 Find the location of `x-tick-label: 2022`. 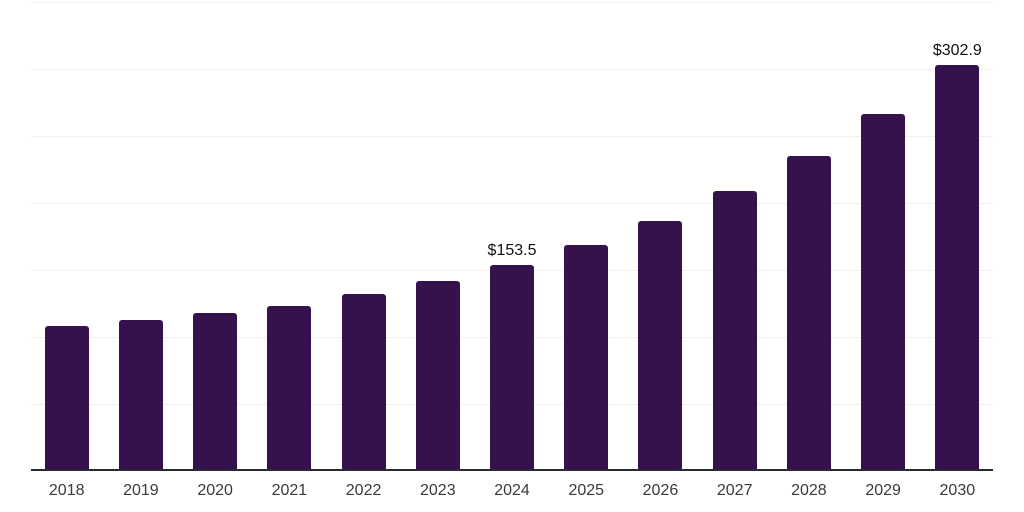

x-tick-label: 2022 is located at coordinates (363, 490).